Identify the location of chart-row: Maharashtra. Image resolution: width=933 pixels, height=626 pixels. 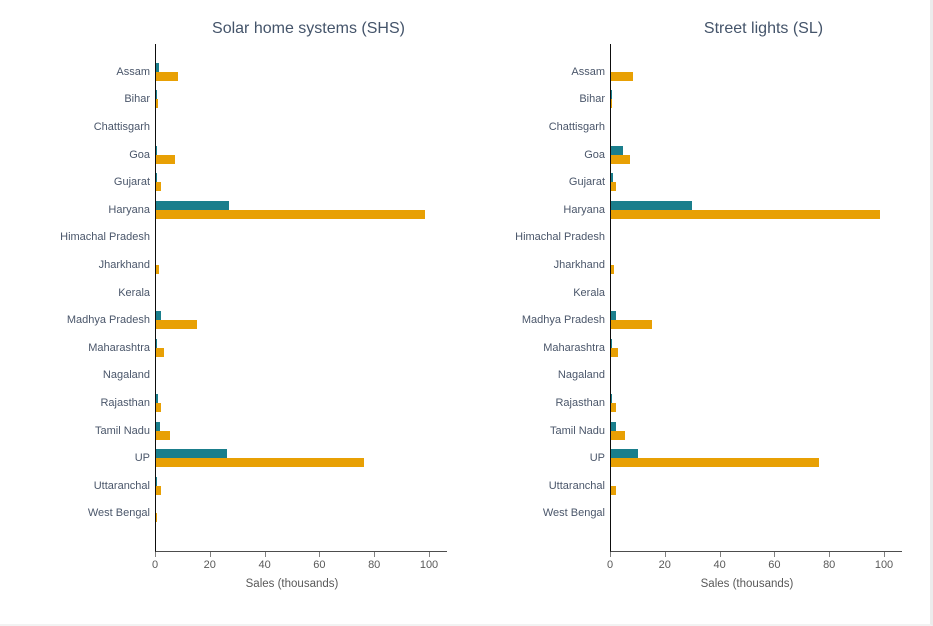
(722, 348).